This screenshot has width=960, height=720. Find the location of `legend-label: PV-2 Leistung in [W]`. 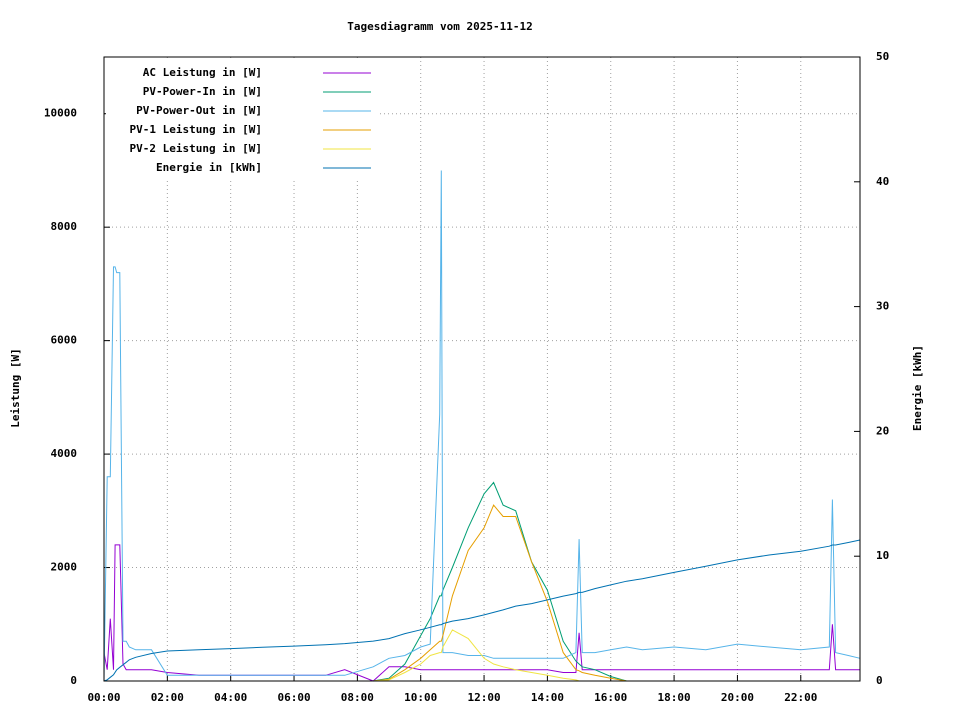

legend-label: PV-2 Leistung in [W] is located at coordinates (196, 148).